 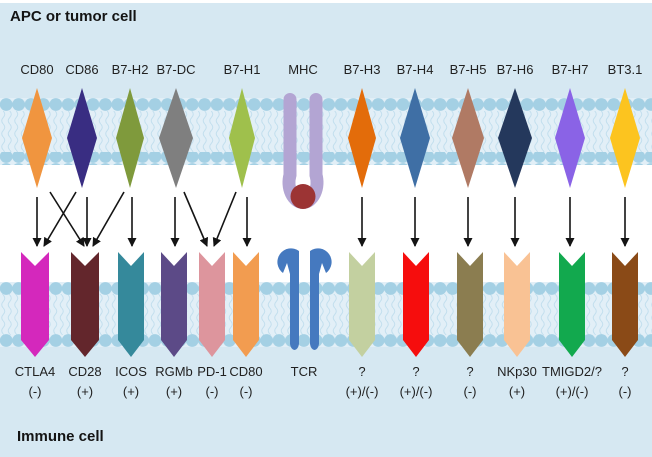 I want to click on arrow-cd86-to-ctla4, so click(x=60, y=219).